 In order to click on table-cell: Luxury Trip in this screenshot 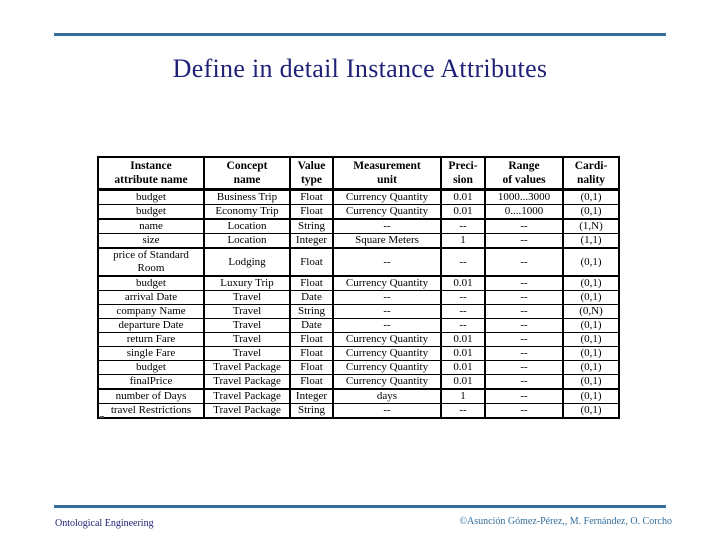, I will do `click(247, 283)`.